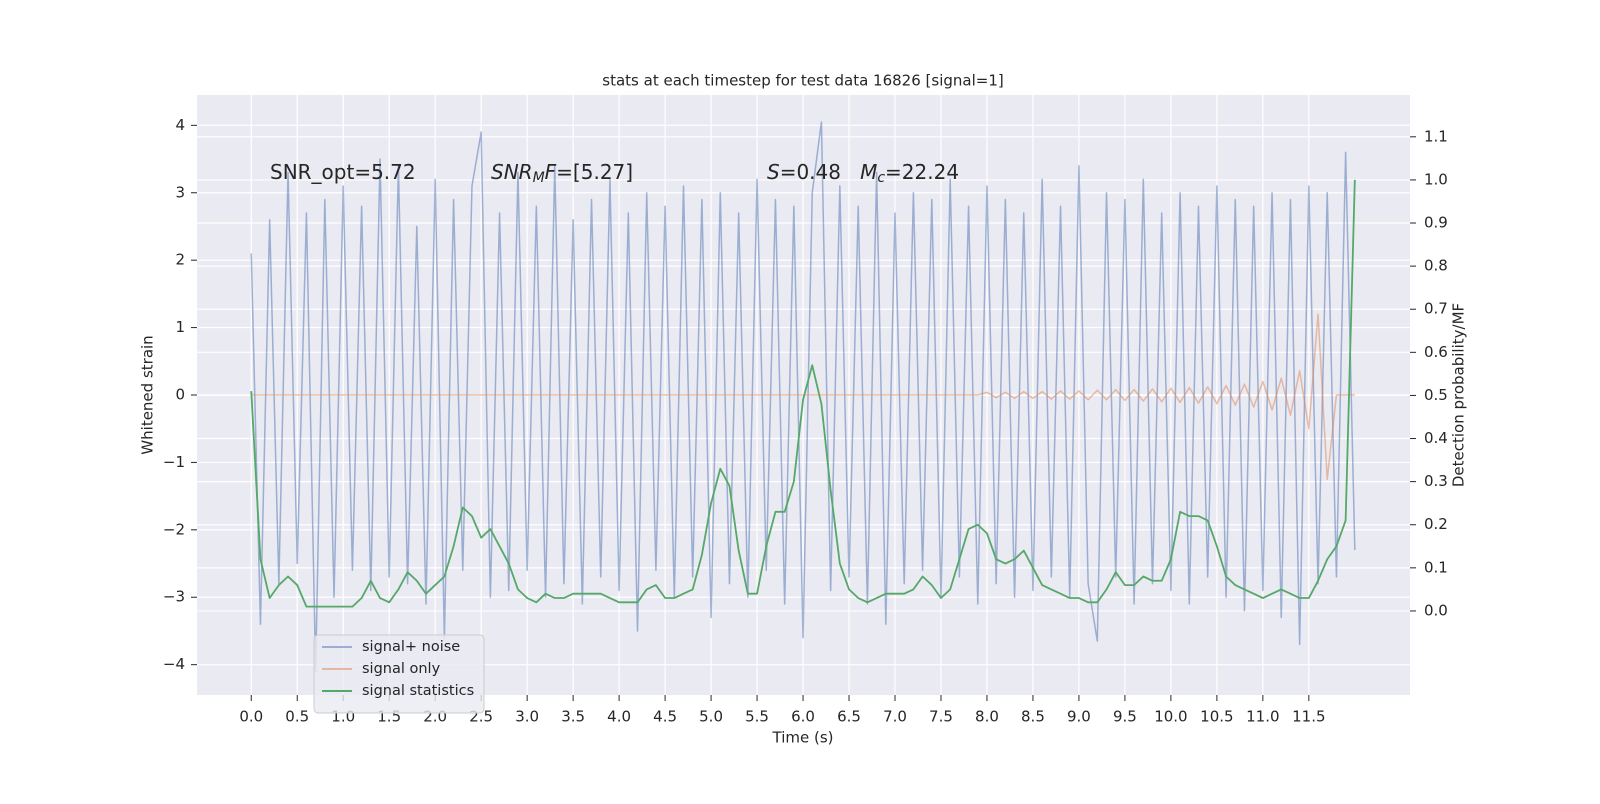 This screenshot has width=1600, height=804. Describe the element at coordinates (1262, 717) in the screenshot. I see `x-tick-label: 11.0` at that location.